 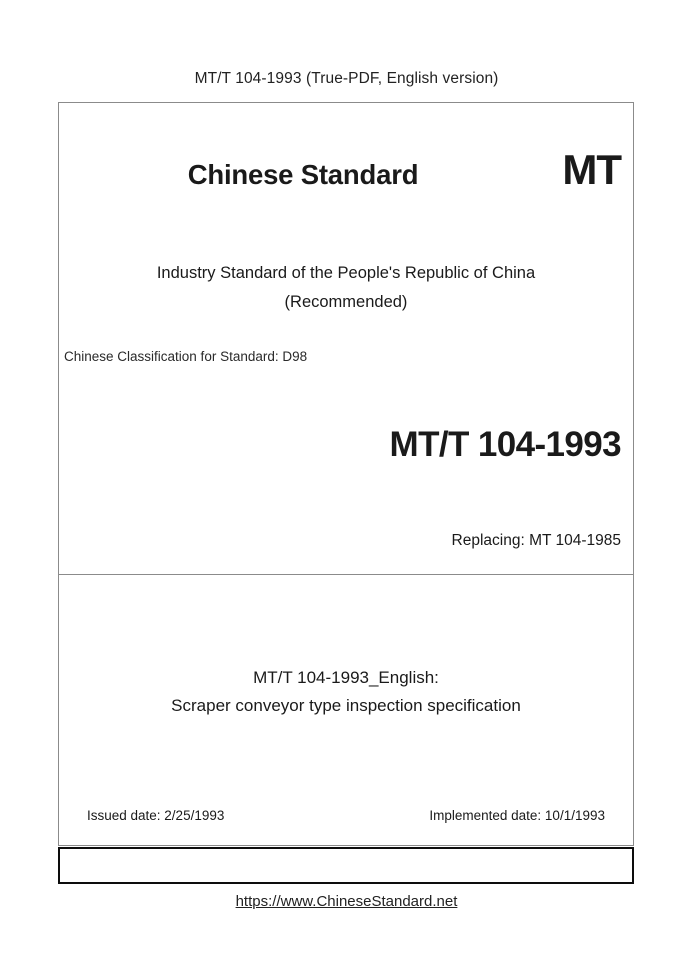 I want to click on bottom-empty-bar, so click(x=346, y=865).